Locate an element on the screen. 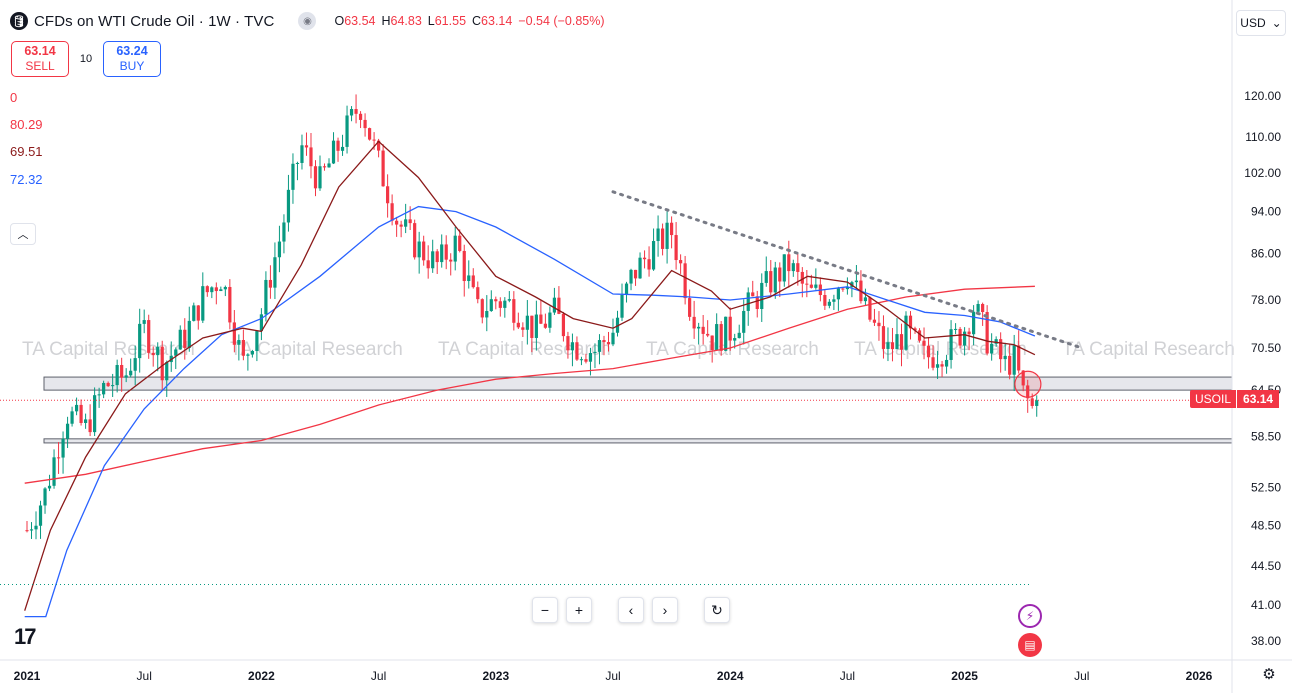 Image resolution: width=1292 pixels, height=693 pixels. reset-chart-button: ↻ is located at coordinates (717, 610).